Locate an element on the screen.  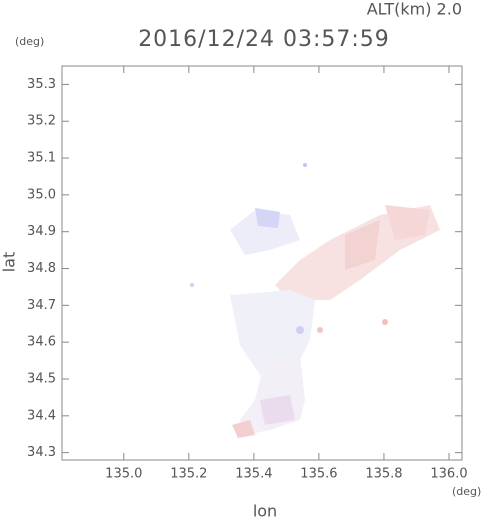
y-tick-label: 34.4 is located at coordinates (41, 415).